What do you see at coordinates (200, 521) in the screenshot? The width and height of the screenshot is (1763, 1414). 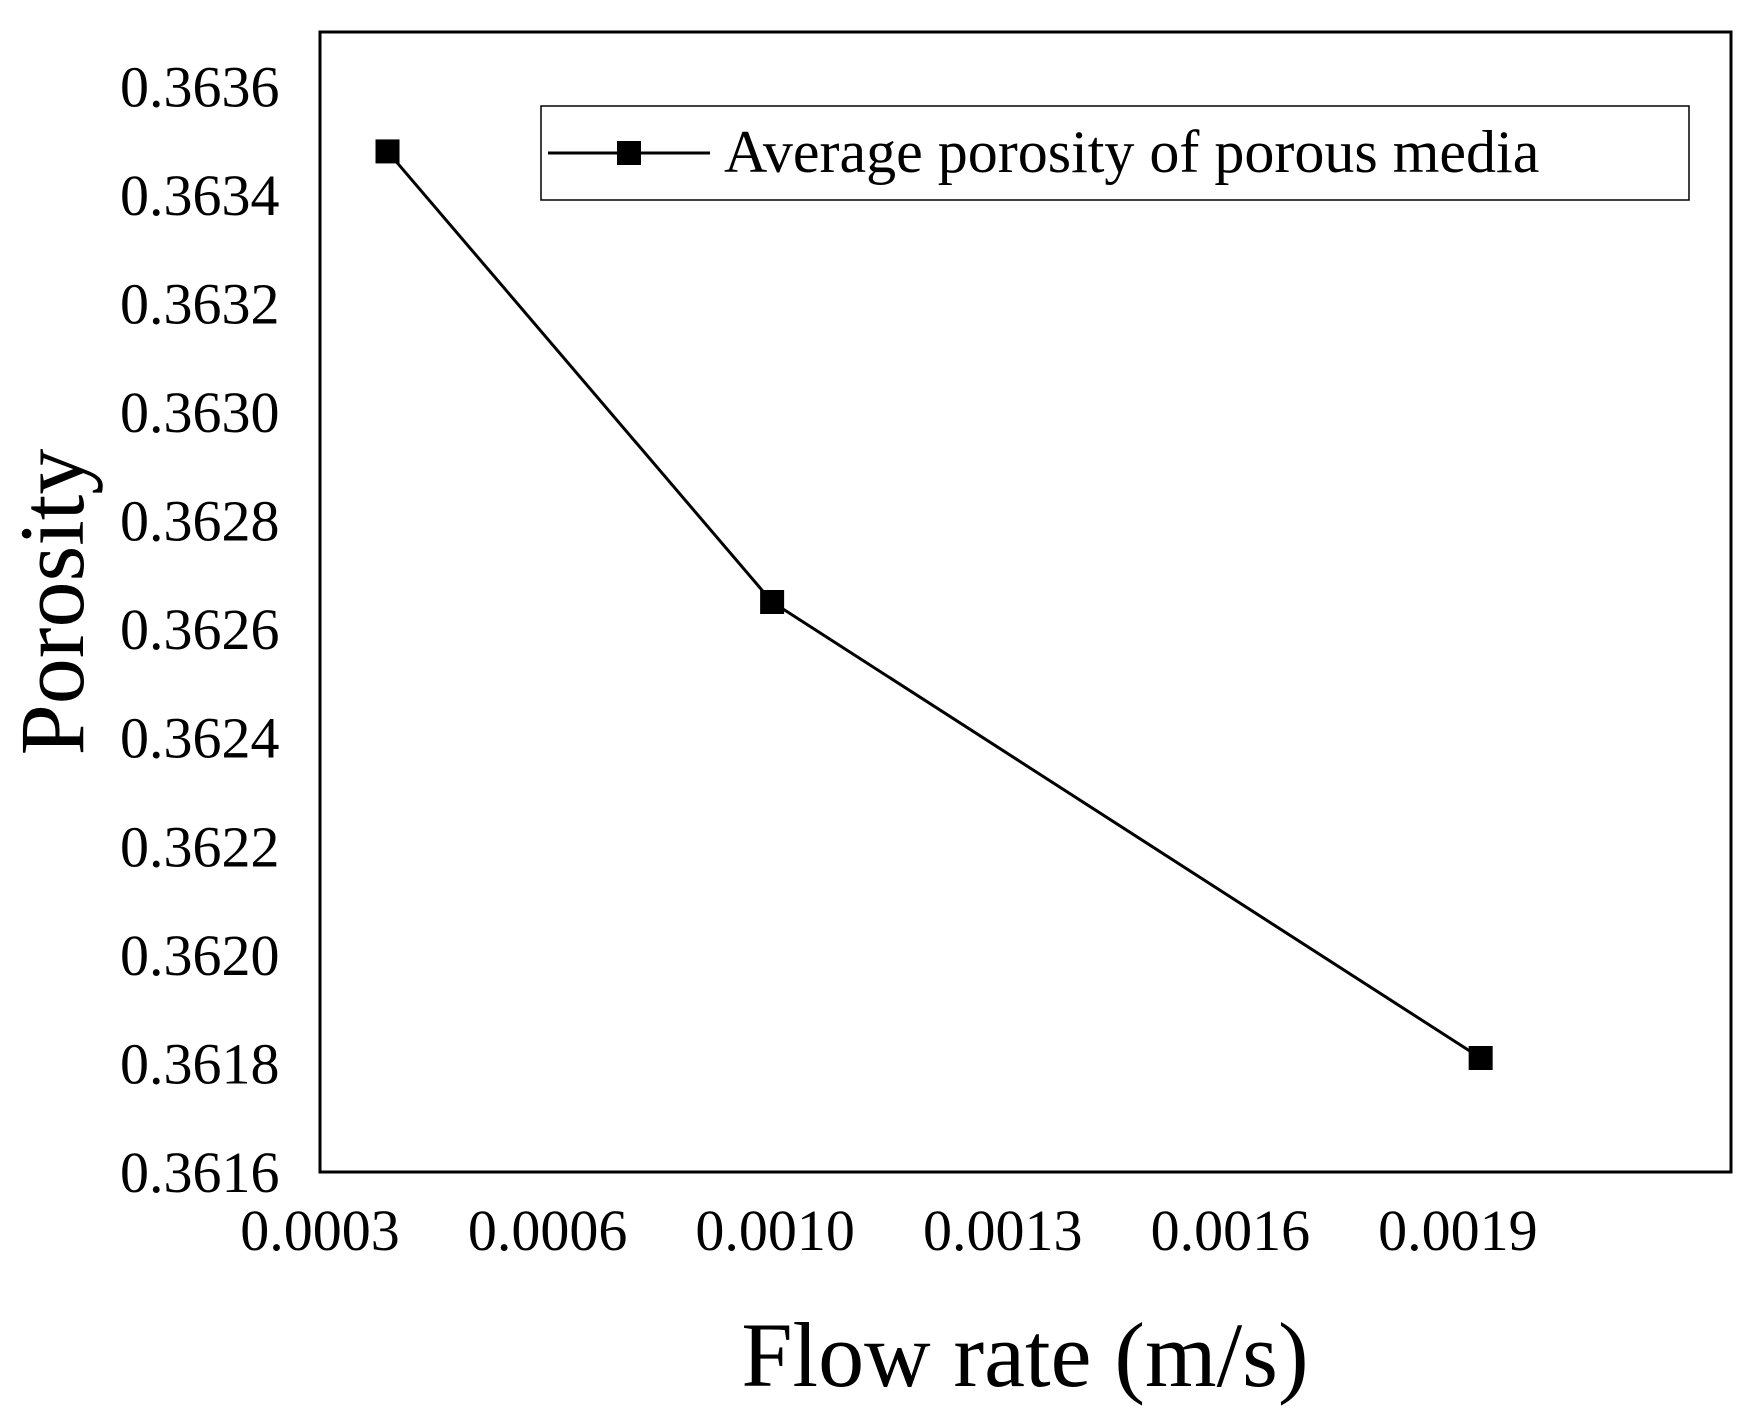 I see `y-tick-label: 0.3628` at bounding box center [200, 521].